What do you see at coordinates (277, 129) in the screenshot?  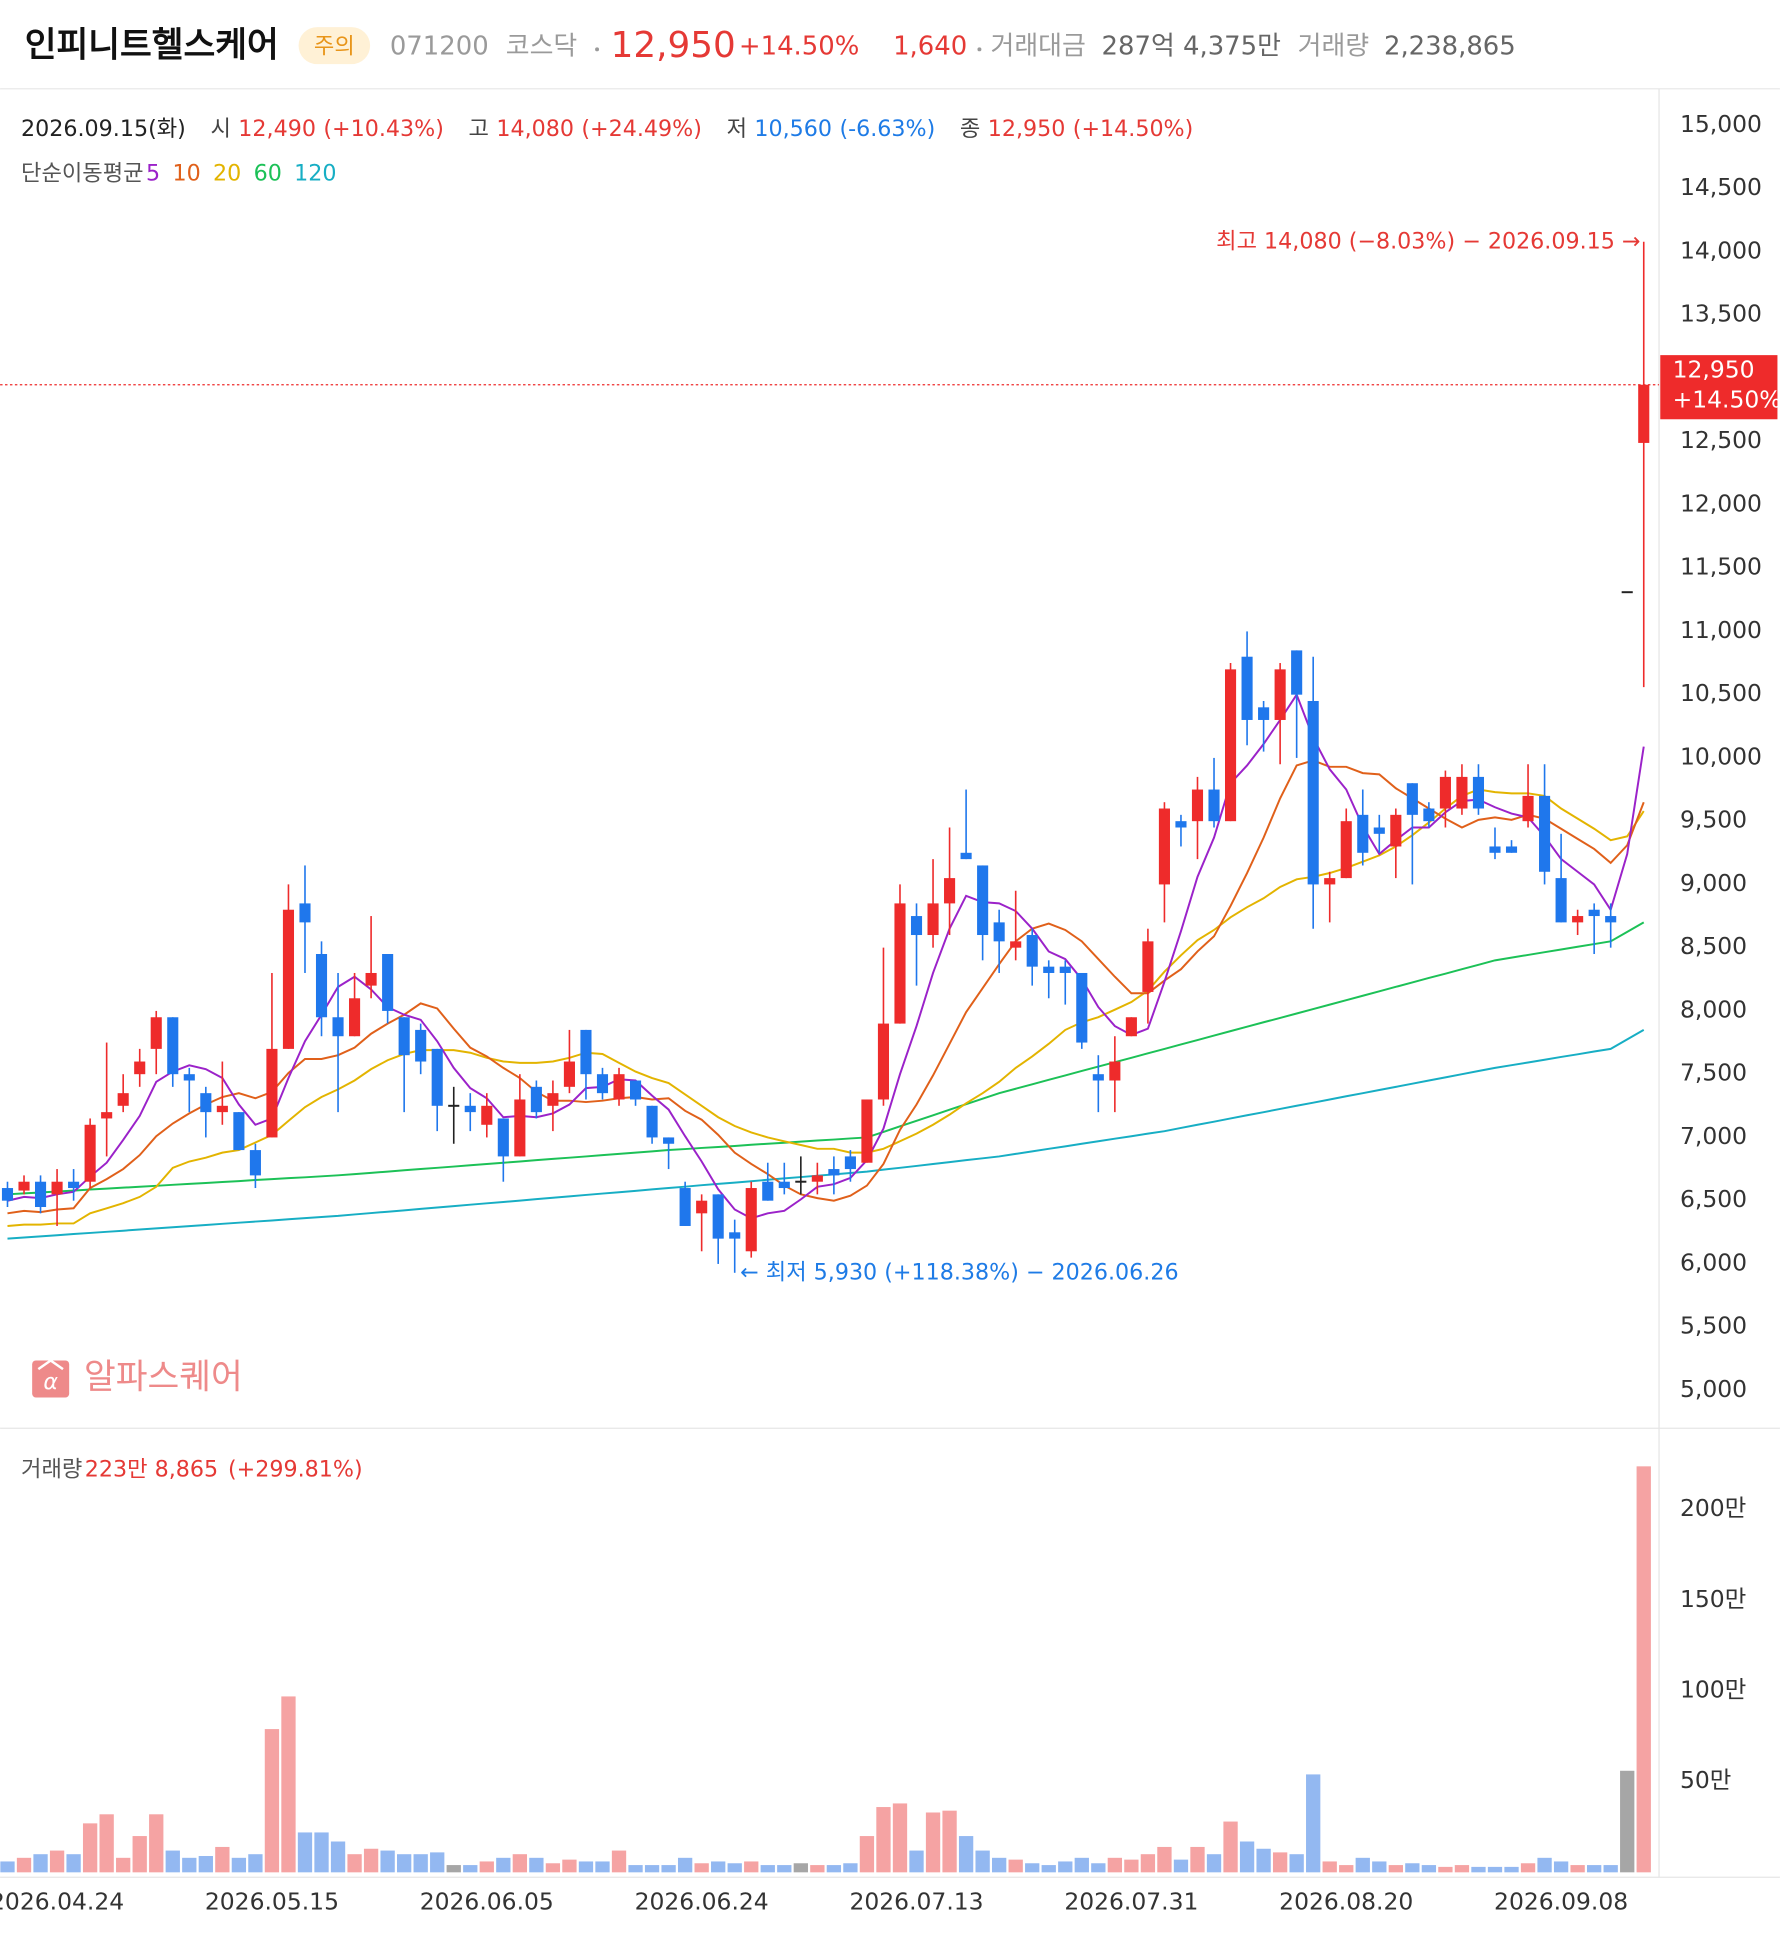 I see `info-value: 12,490` at bounding box center [277, 129].